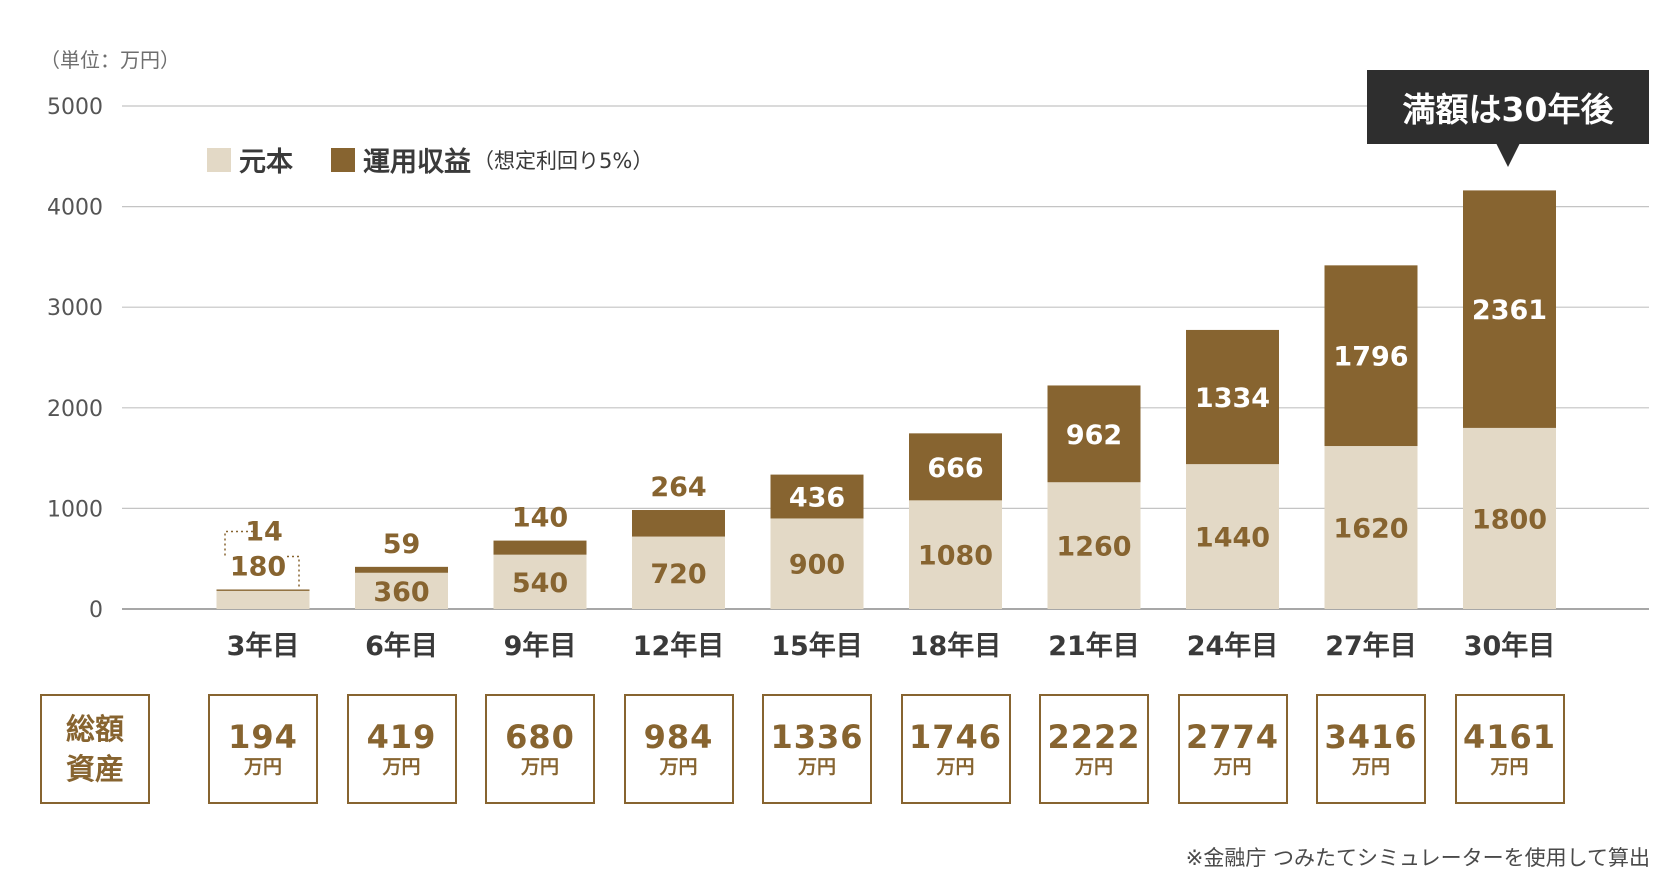 The width and height of the screenshot is (1680, 896). Describe the element at coordinates (678, 487) in the screenshot. I see `label-returns: 264` at that location.